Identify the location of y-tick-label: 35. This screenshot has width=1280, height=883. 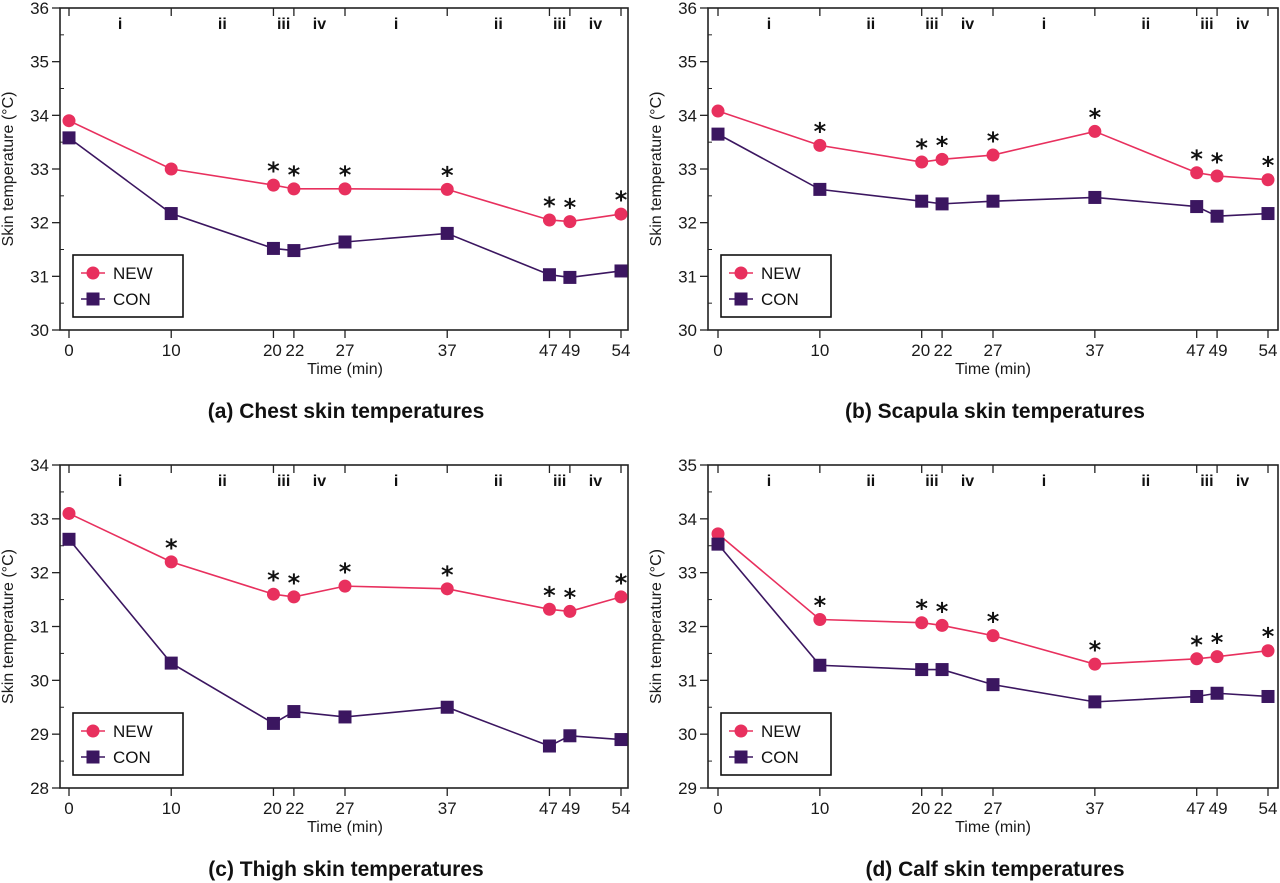
(39, 62).